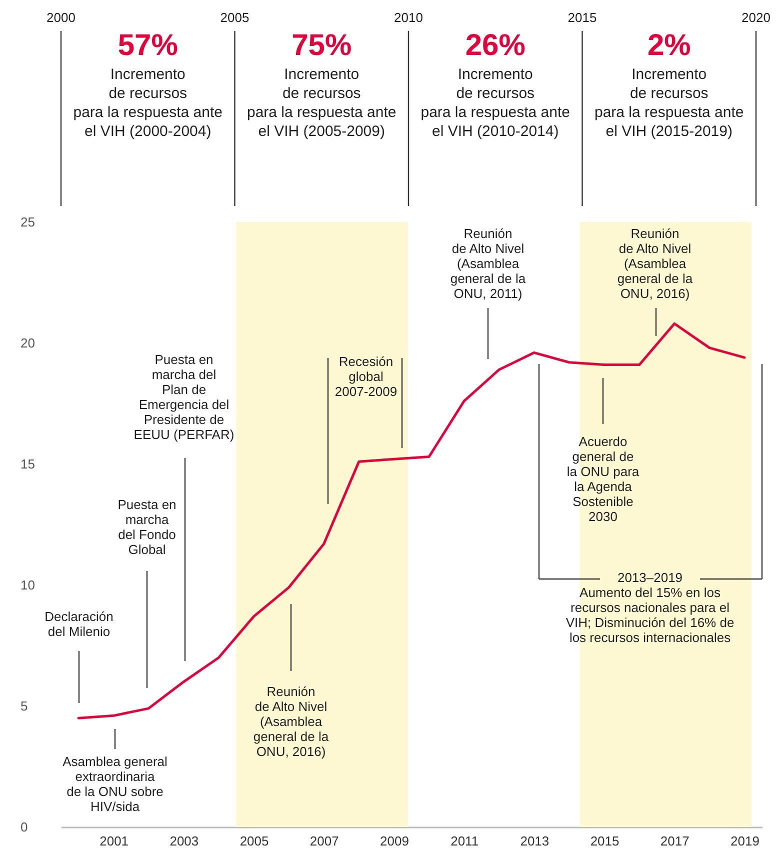  What do you see at coordinates (324, 841) in the screenshot?
I see `x-tick-label: 2007` at bounding box center [324, 841].